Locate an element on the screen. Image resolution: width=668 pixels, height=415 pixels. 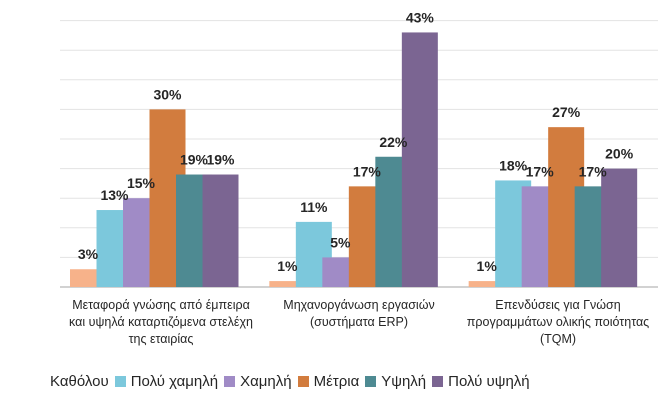
legend-label: Καθόλου is located at coordinates (79, 381).